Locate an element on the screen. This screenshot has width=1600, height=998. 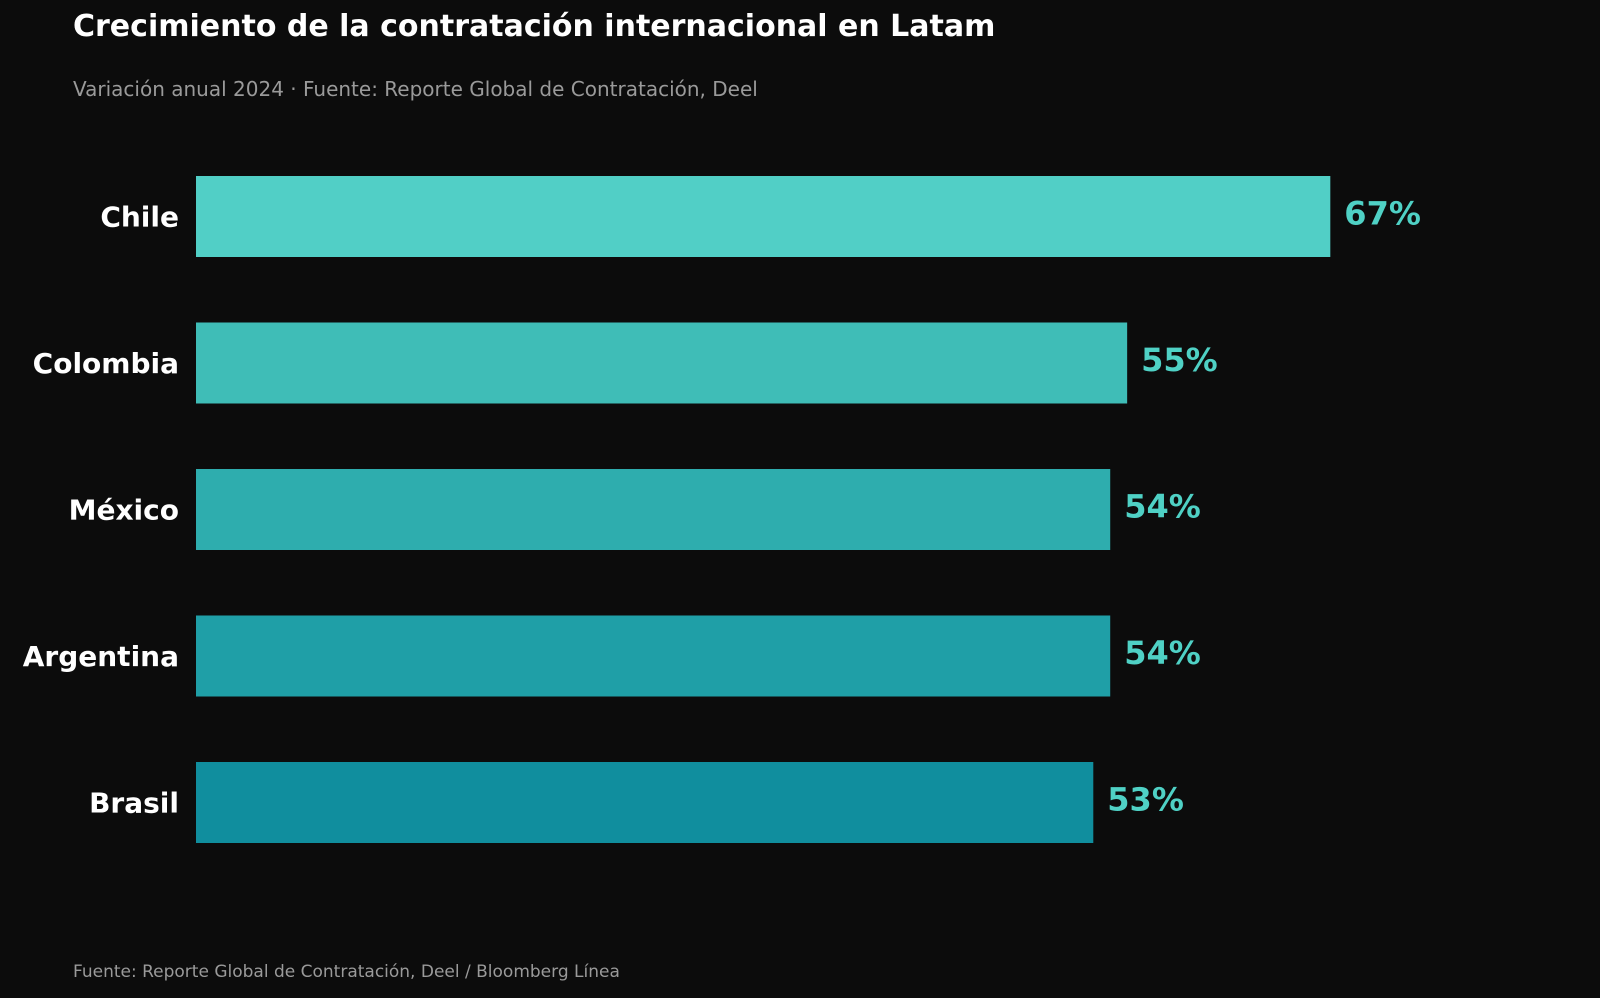
value-label: 55% is located at coordinates (1179, 360).